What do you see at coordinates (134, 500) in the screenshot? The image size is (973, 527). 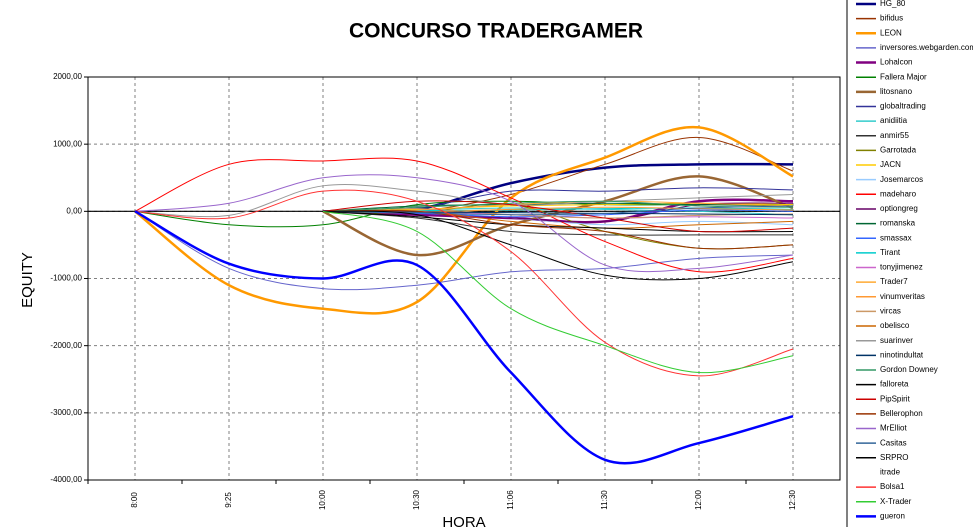 I see `x-tick-label: 8:00` at bounding box center [134, 500].